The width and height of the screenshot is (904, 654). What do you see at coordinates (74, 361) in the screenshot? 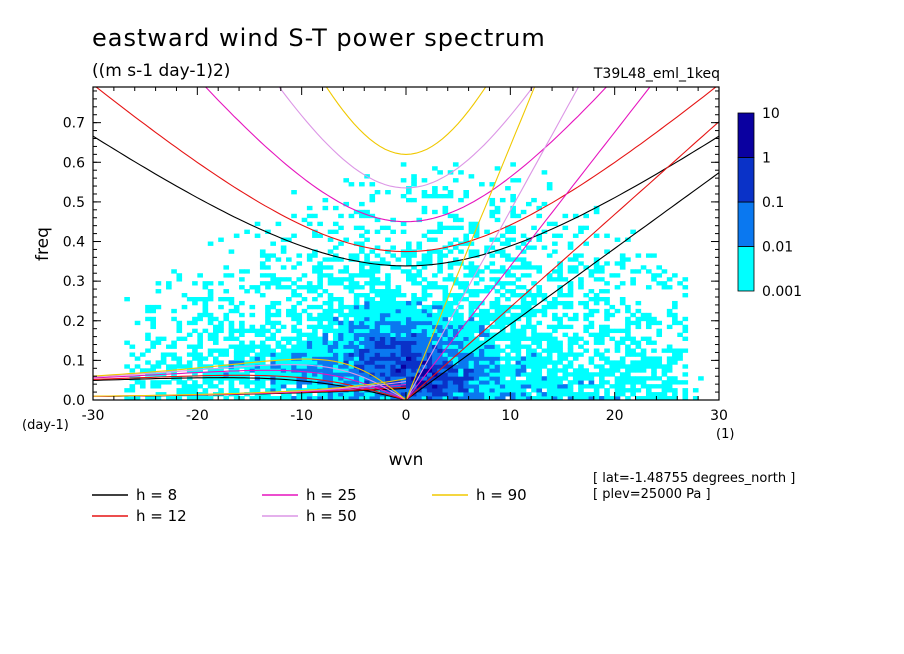
I see `y-tick-label: 0.1` at bounding box center [74, 361].